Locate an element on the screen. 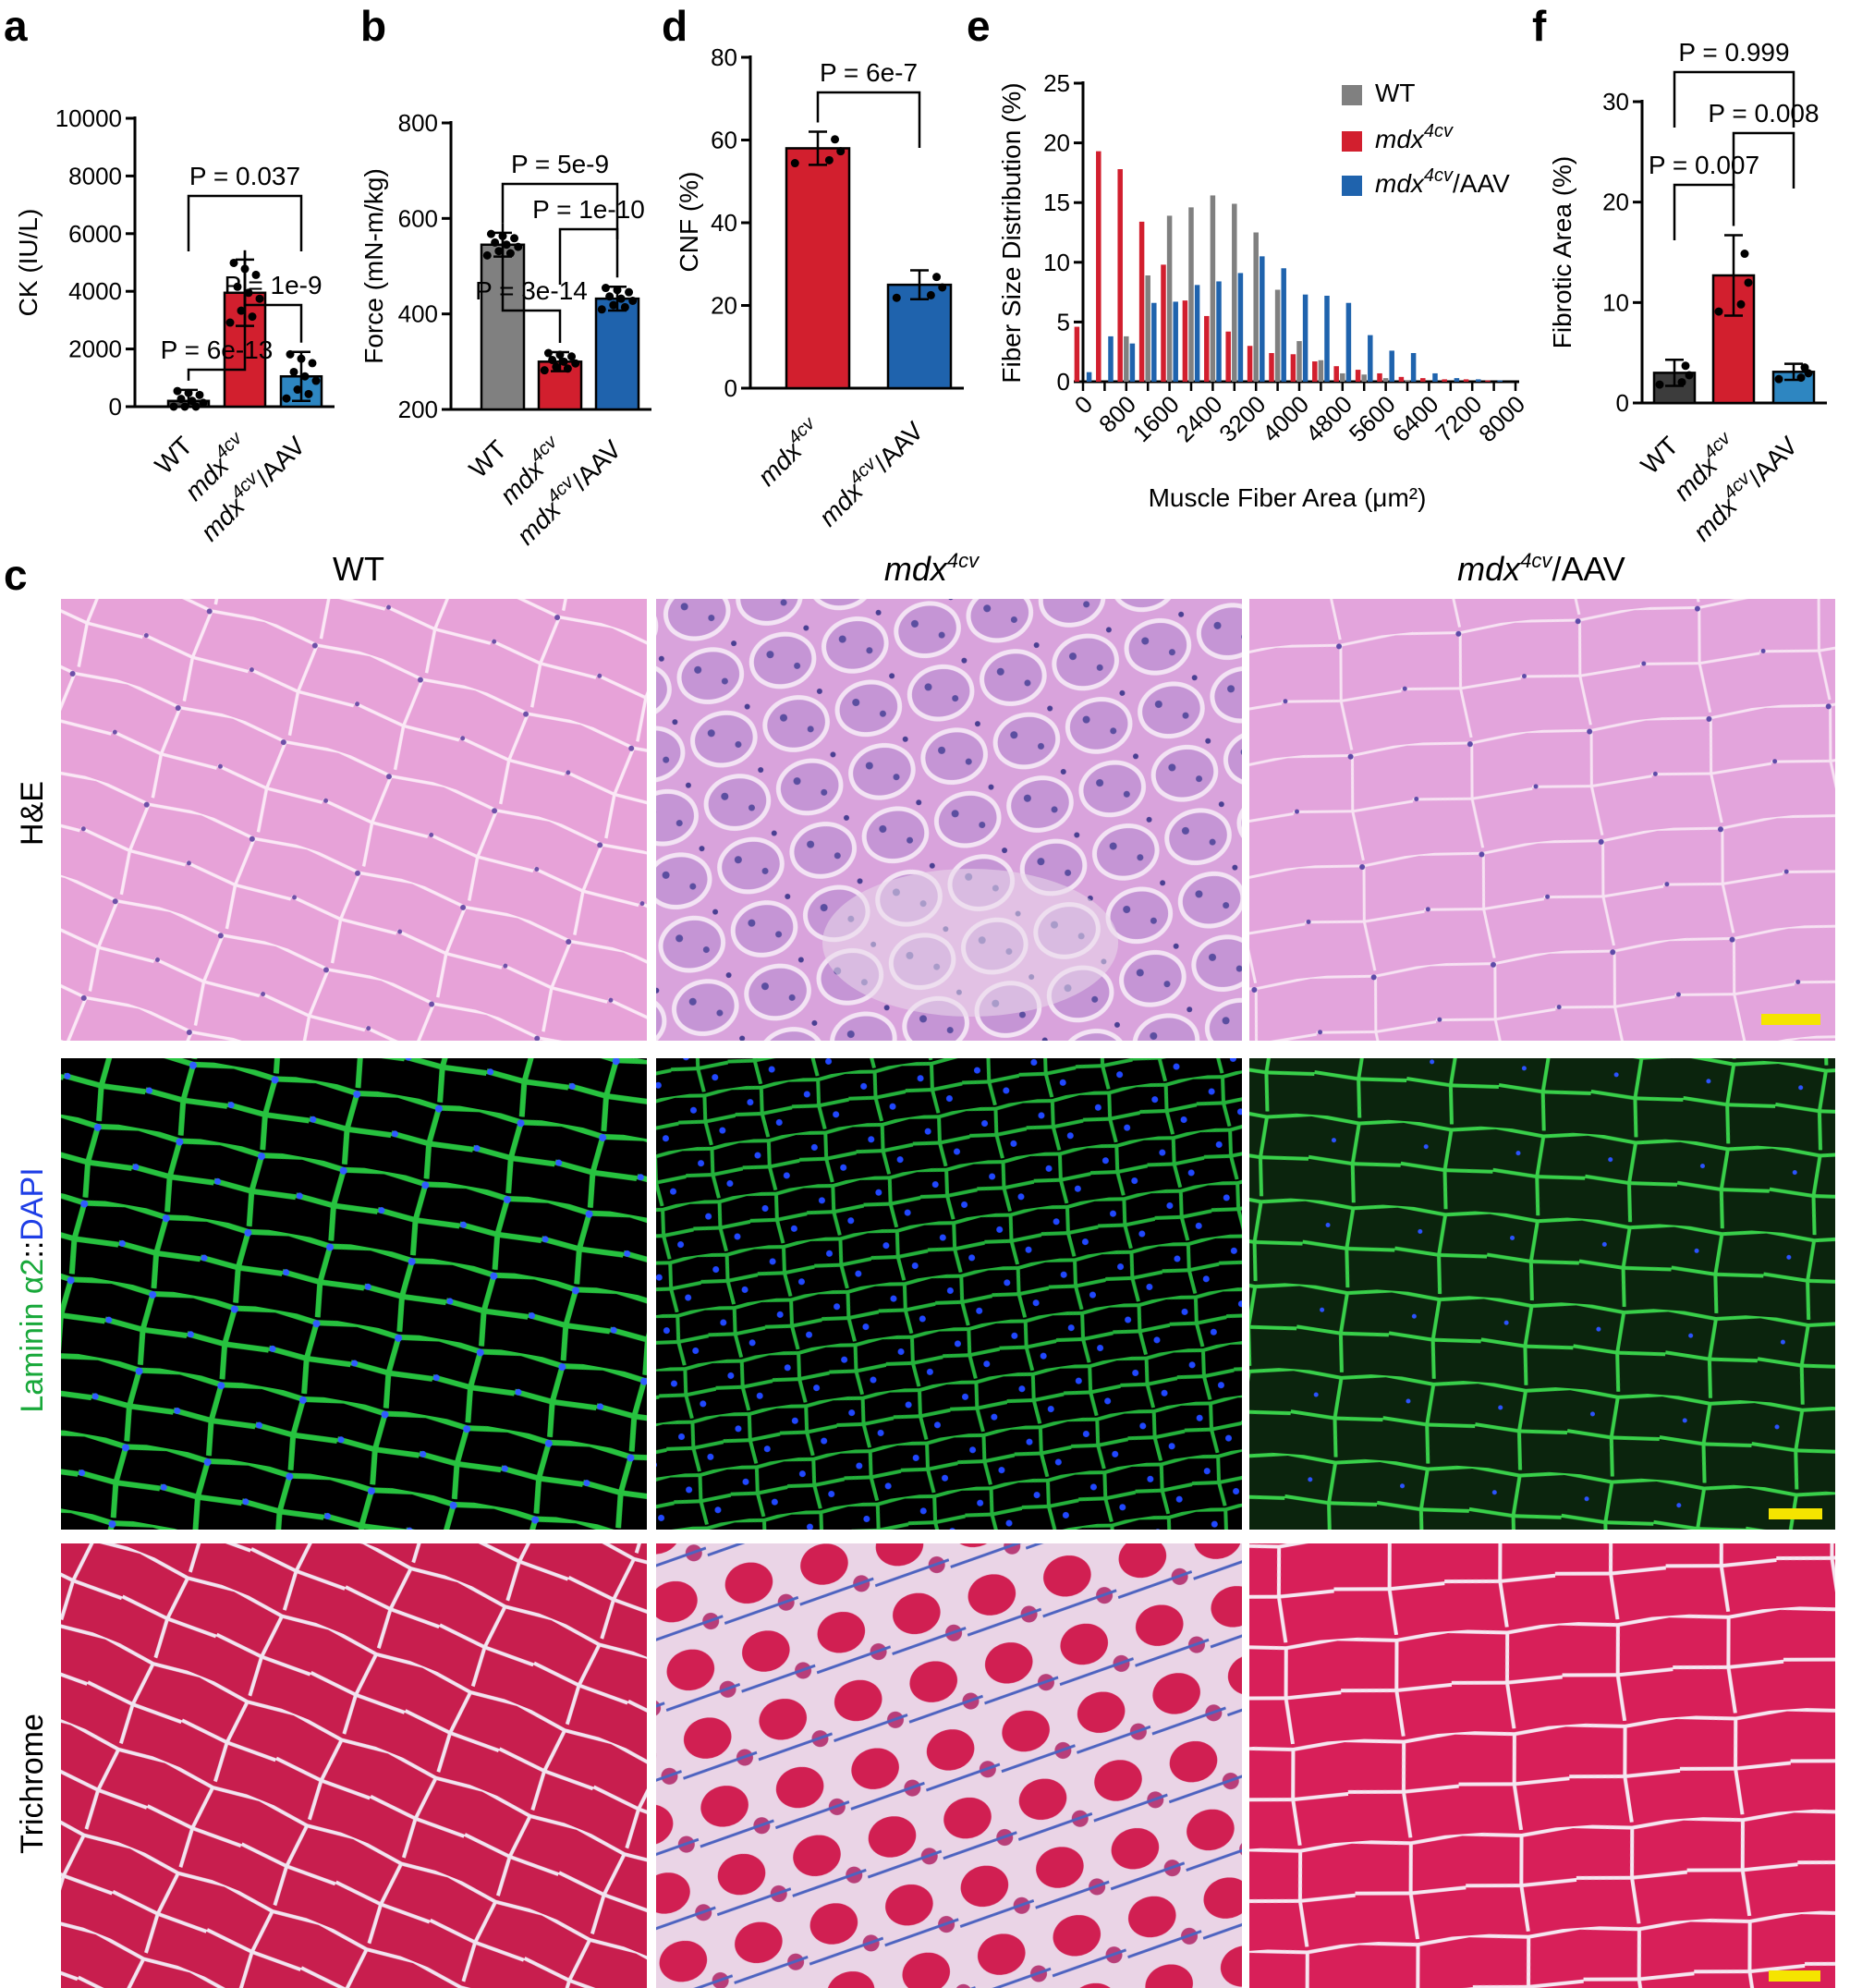 The width and height of the screenshot is (1850, 1988). chart-b-tick-label: 200 is located at coordinates (418, 409).